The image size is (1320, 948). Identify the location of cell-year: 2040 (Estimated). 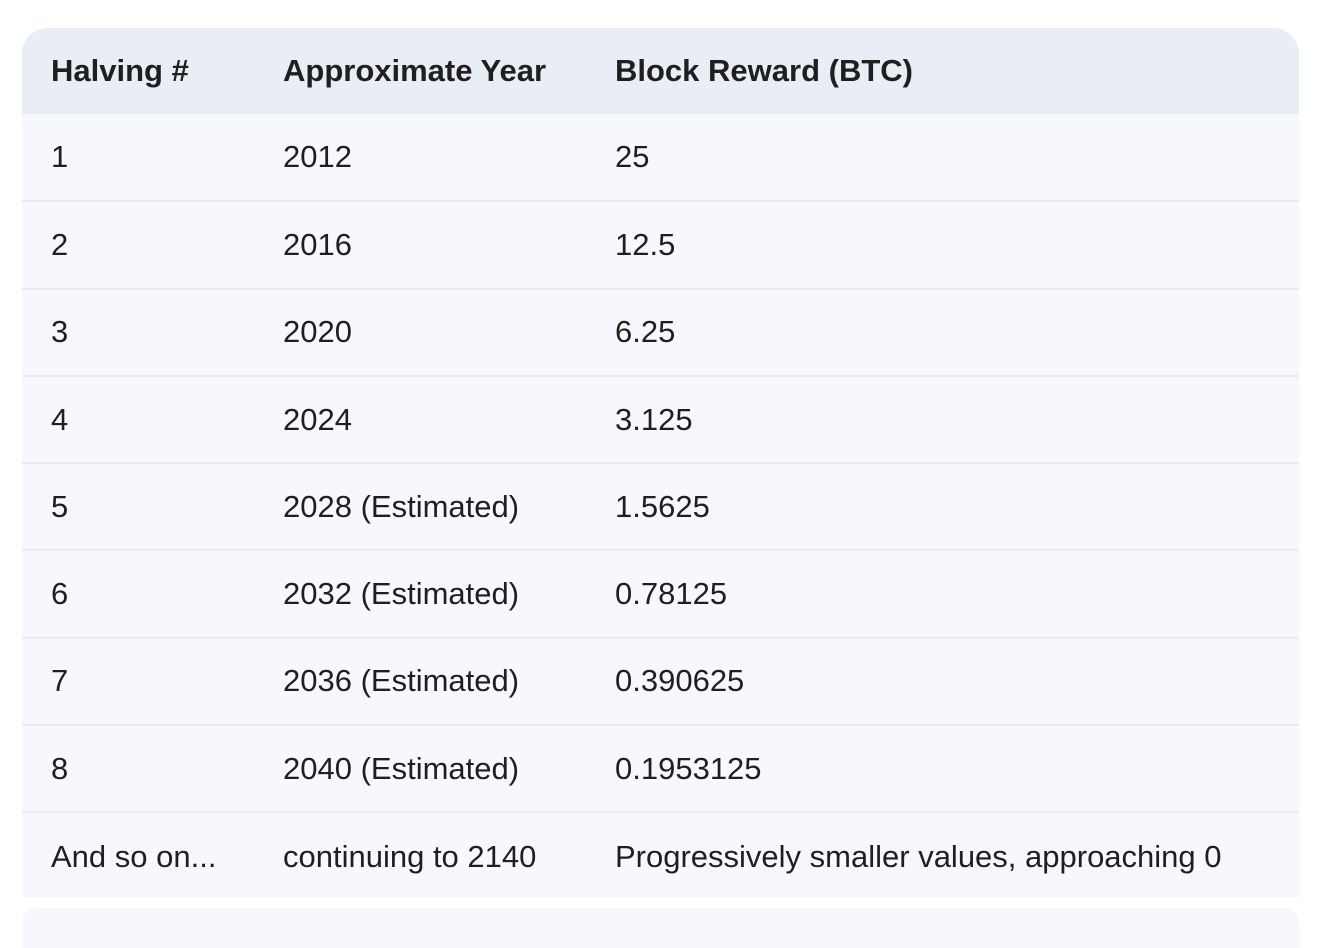
(421, 768).